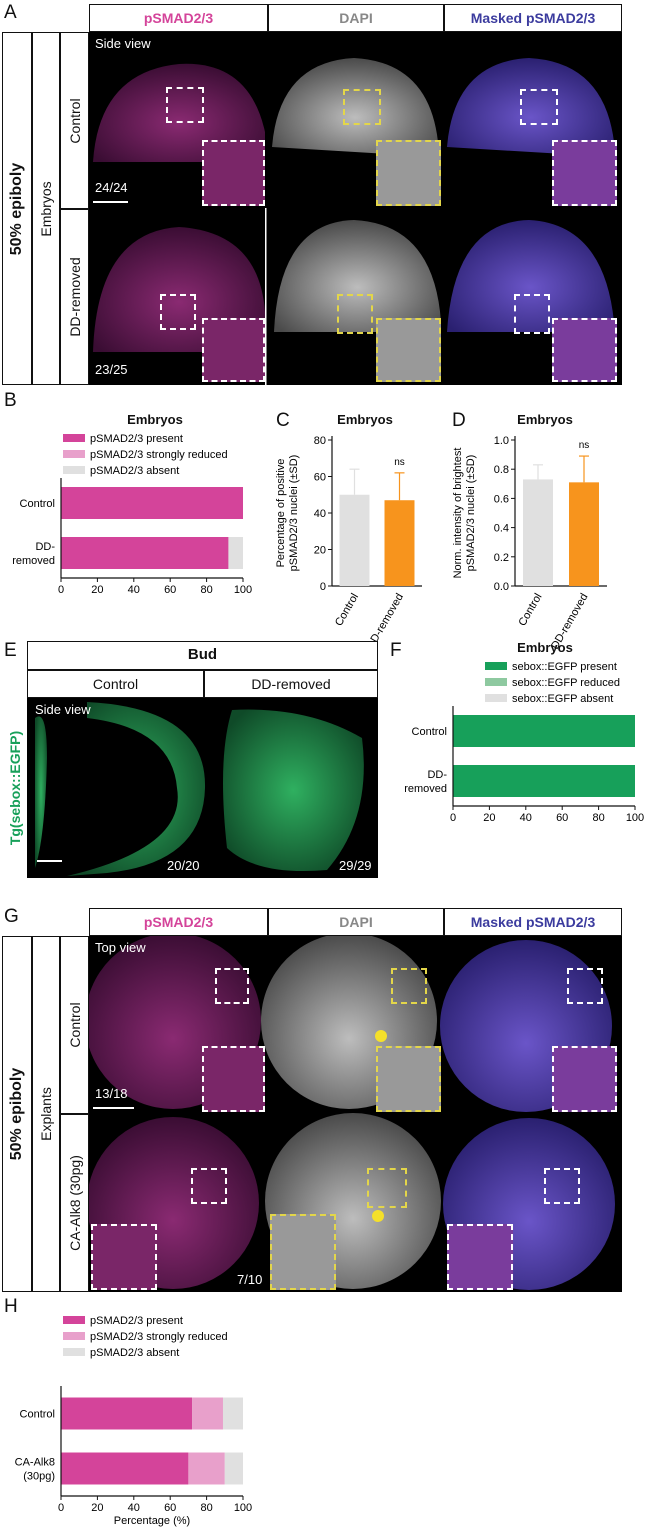  Describe the element at coordinates (111, 187) in the screenshot. I see `count-control-a: 24/24` at that location.